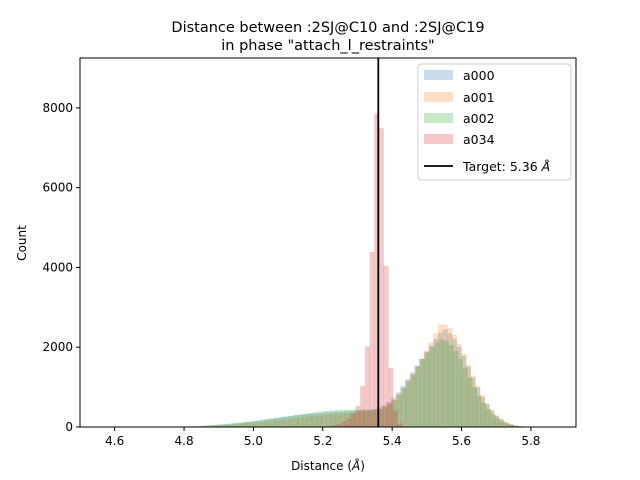 Image resolution: width=640 pixels, height=480 pixels. I want to click on y-tick-label: 8000, so click(57, 108).